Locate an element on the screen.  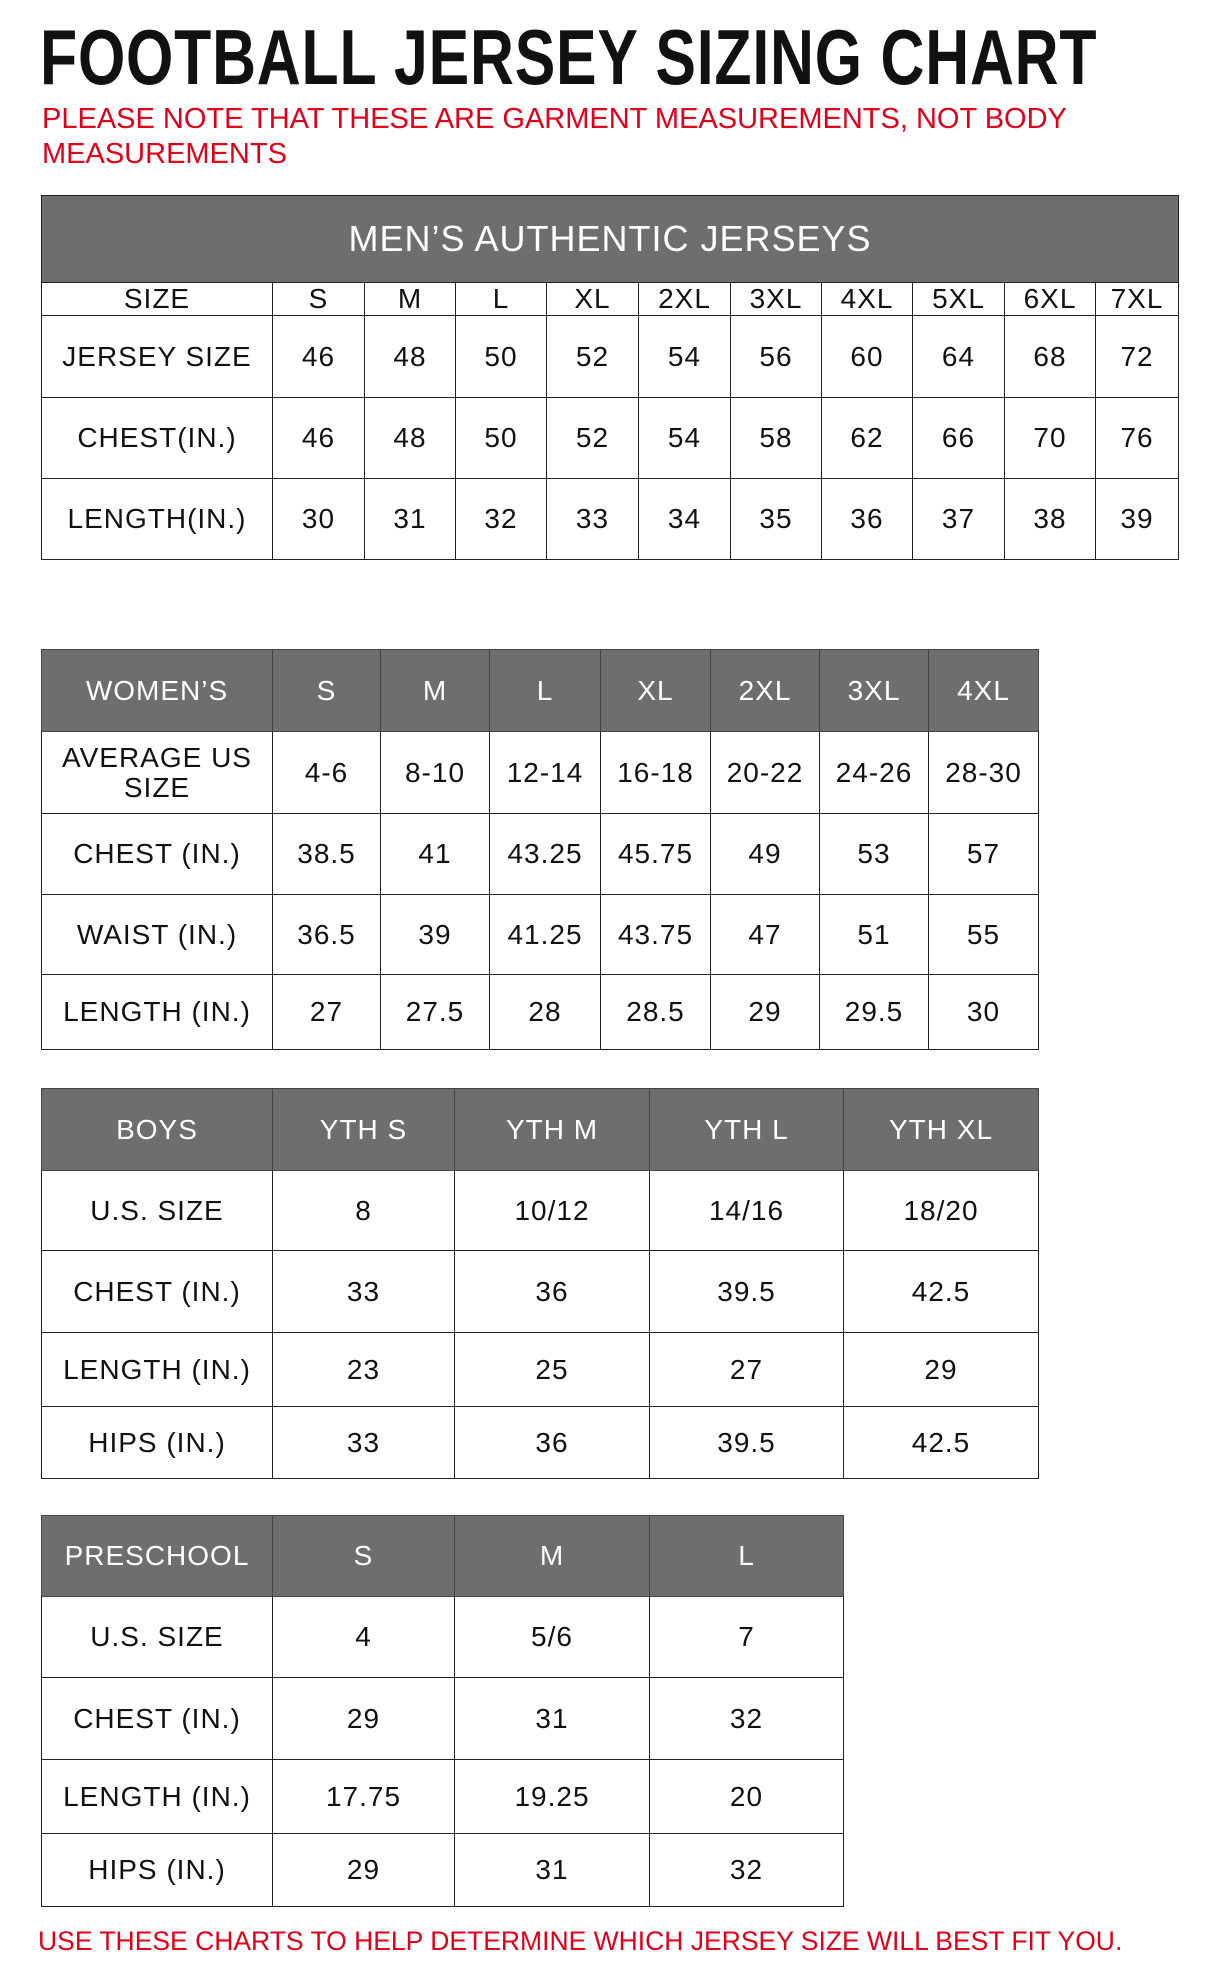
table-row: JERSEY SIZE 46 48 50 52 54 56 60 64 68 72 is located at coordinates (610, 356).